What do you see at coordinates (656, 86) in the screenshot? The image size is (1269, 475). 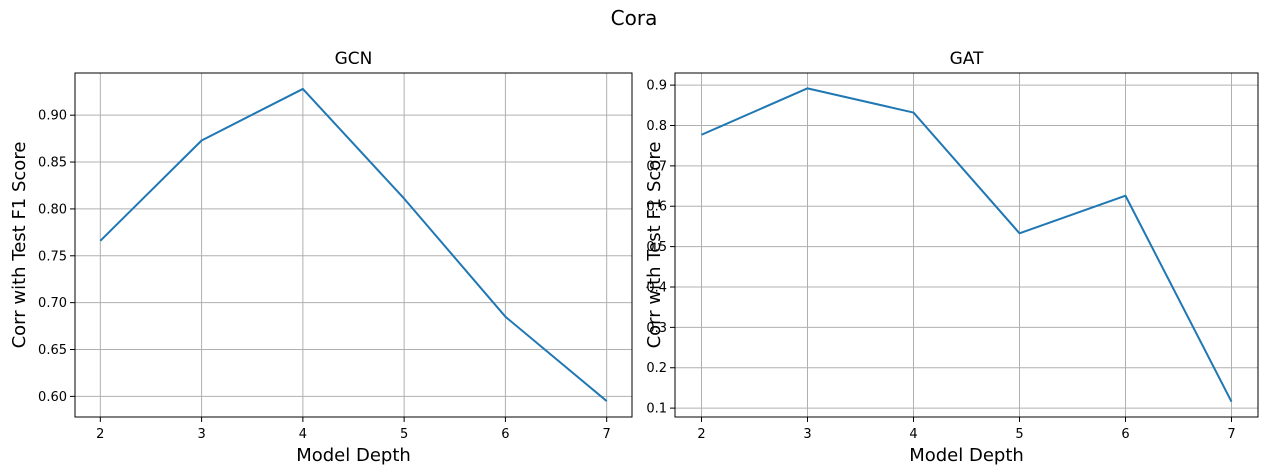 I see `y-tick-label: 0.9` at bounding box center [656, 86].